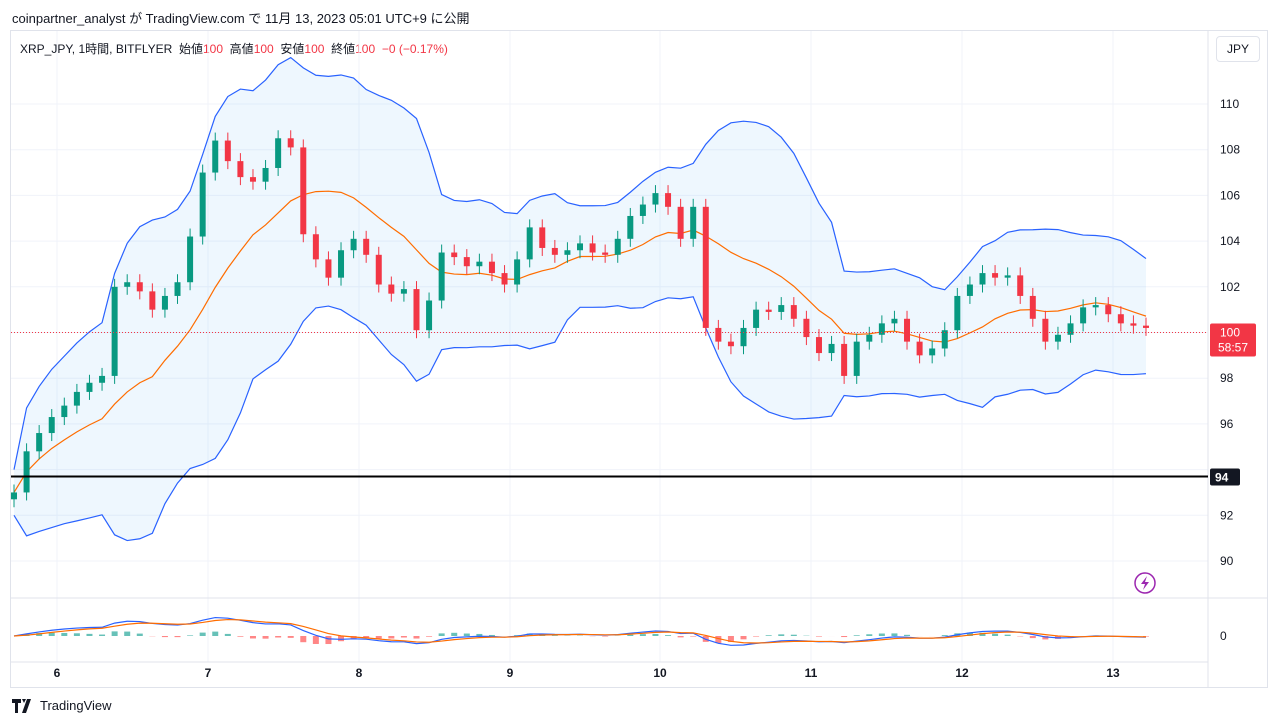 This screenshot has width=1280, height=726. I want to click on x-tick-label: 10, so click(660, 673).